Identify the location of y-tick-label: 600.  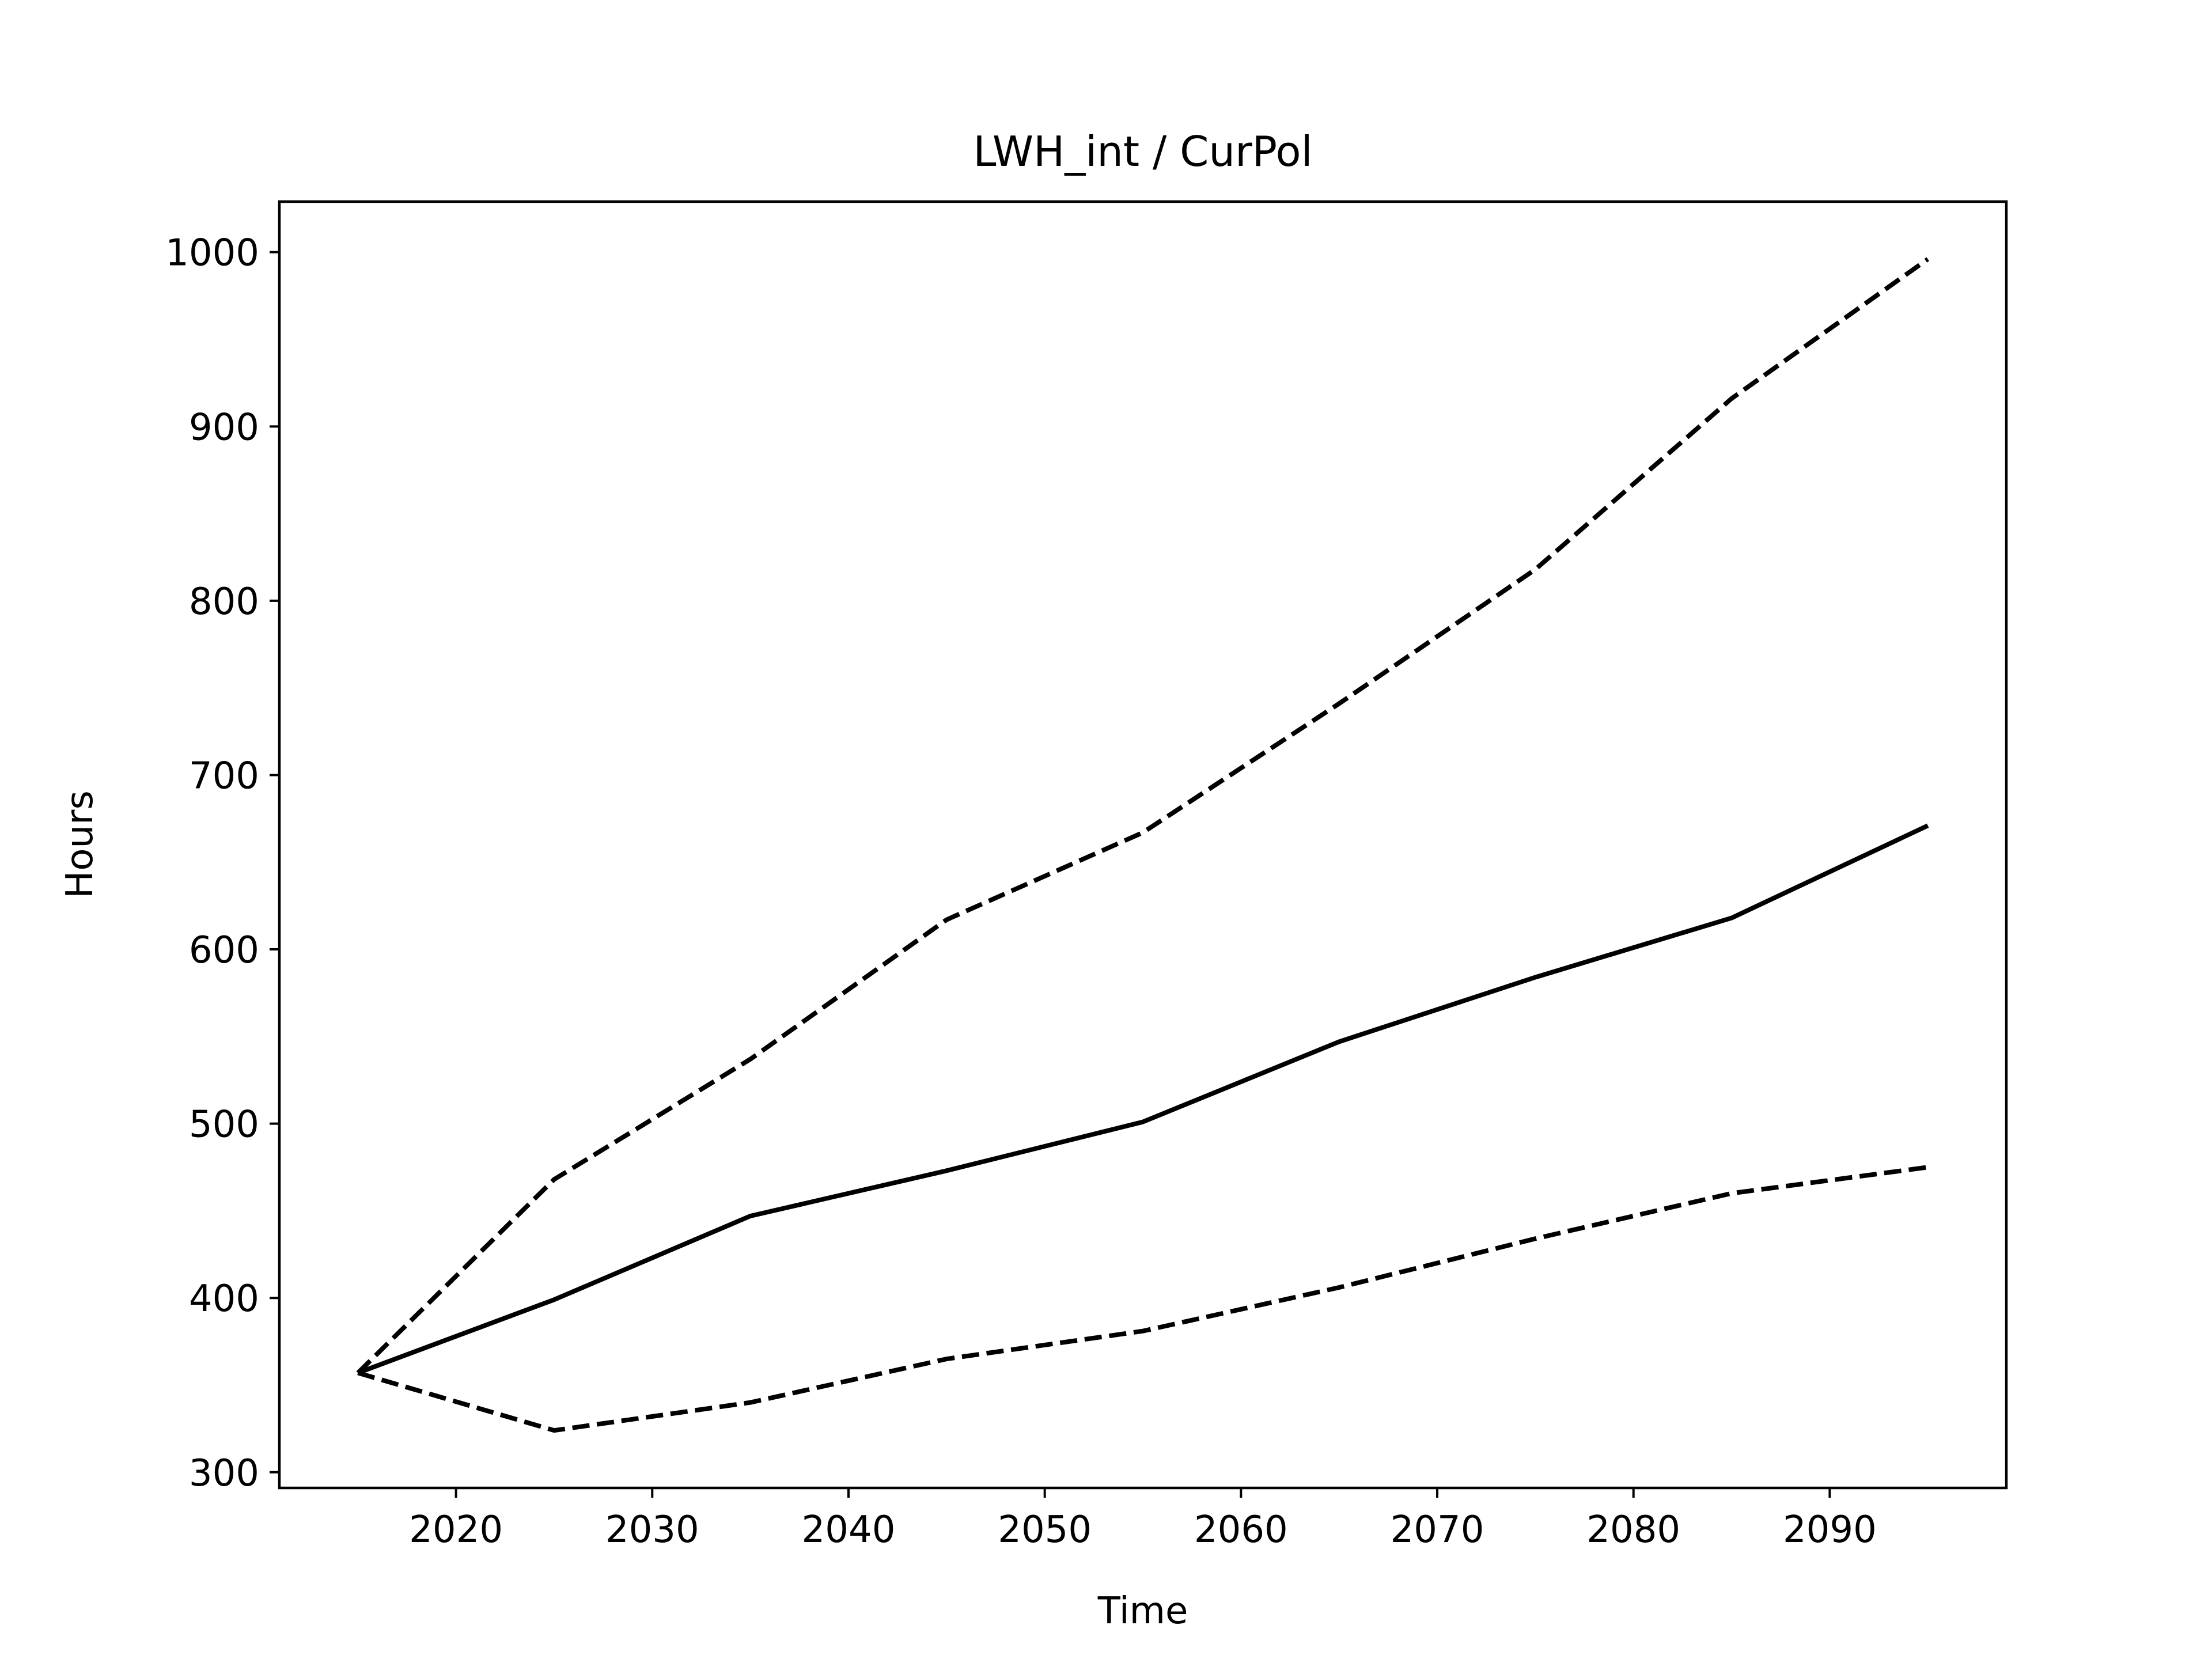
(224, 950).